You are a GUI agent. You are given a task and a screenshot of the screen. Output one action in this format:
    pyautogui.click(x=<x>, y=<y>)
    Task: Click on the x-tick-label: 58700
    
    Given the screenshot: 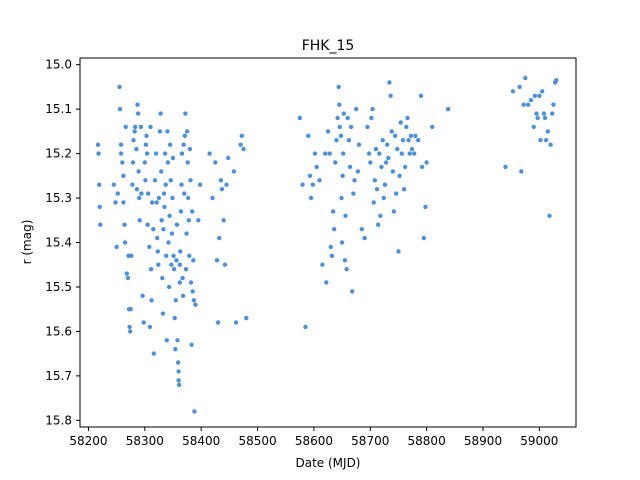 What is the action you would take?
    pyautogui.click(x=370, y=441)
    